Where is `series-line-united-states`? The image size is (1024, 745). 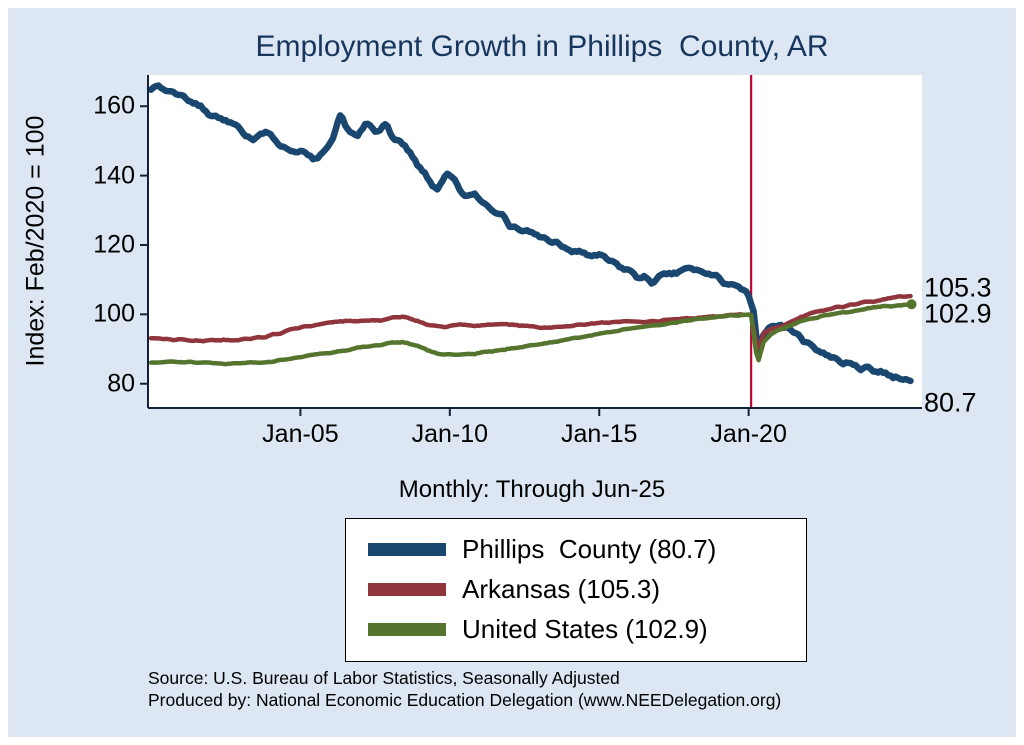 series-line-united-states is located at coordinates (530, 334).